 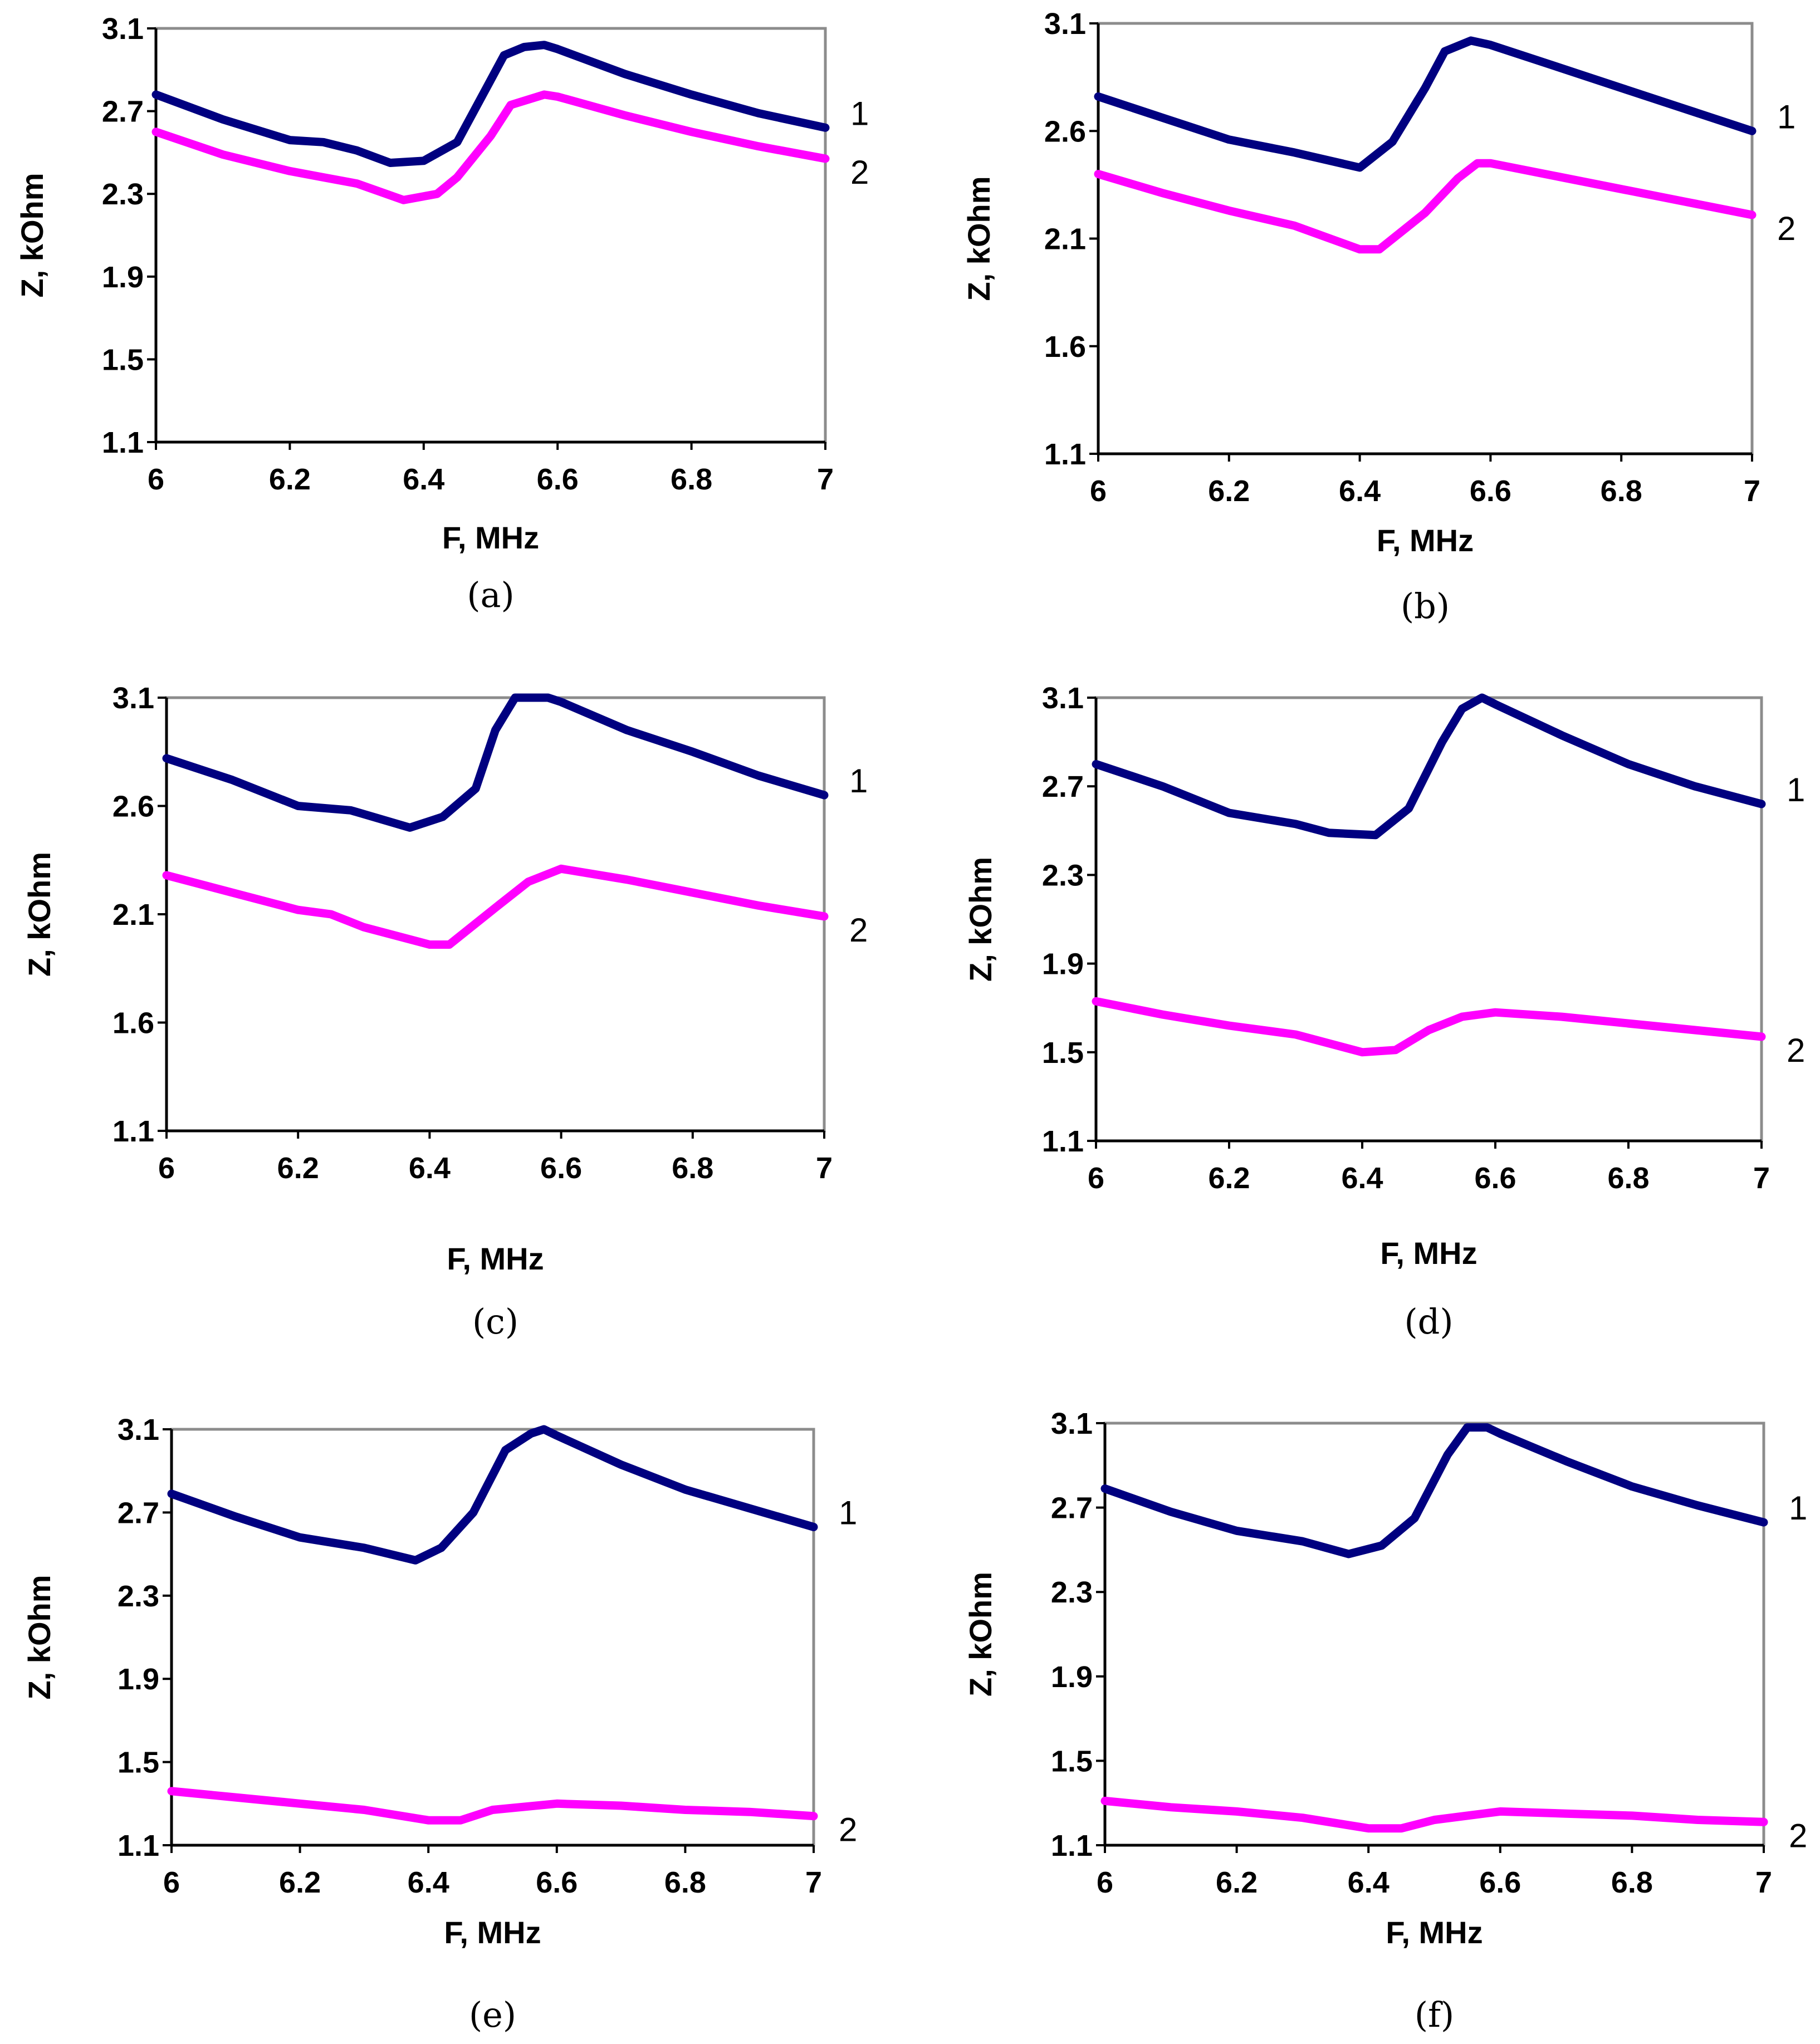 What do you see at coordinates (493, 1637) in the screenshot?
I see `plot-frame` at bounding box center [493, 1637].